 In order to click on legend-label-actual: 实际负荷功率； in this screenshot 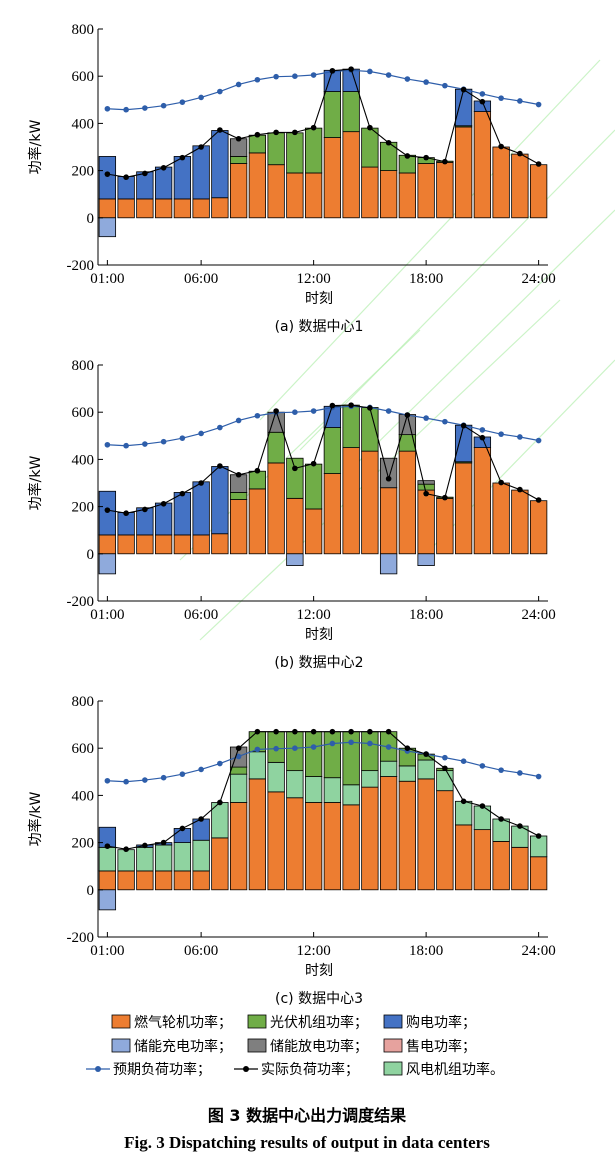, I will do `click(310, 1069)`.